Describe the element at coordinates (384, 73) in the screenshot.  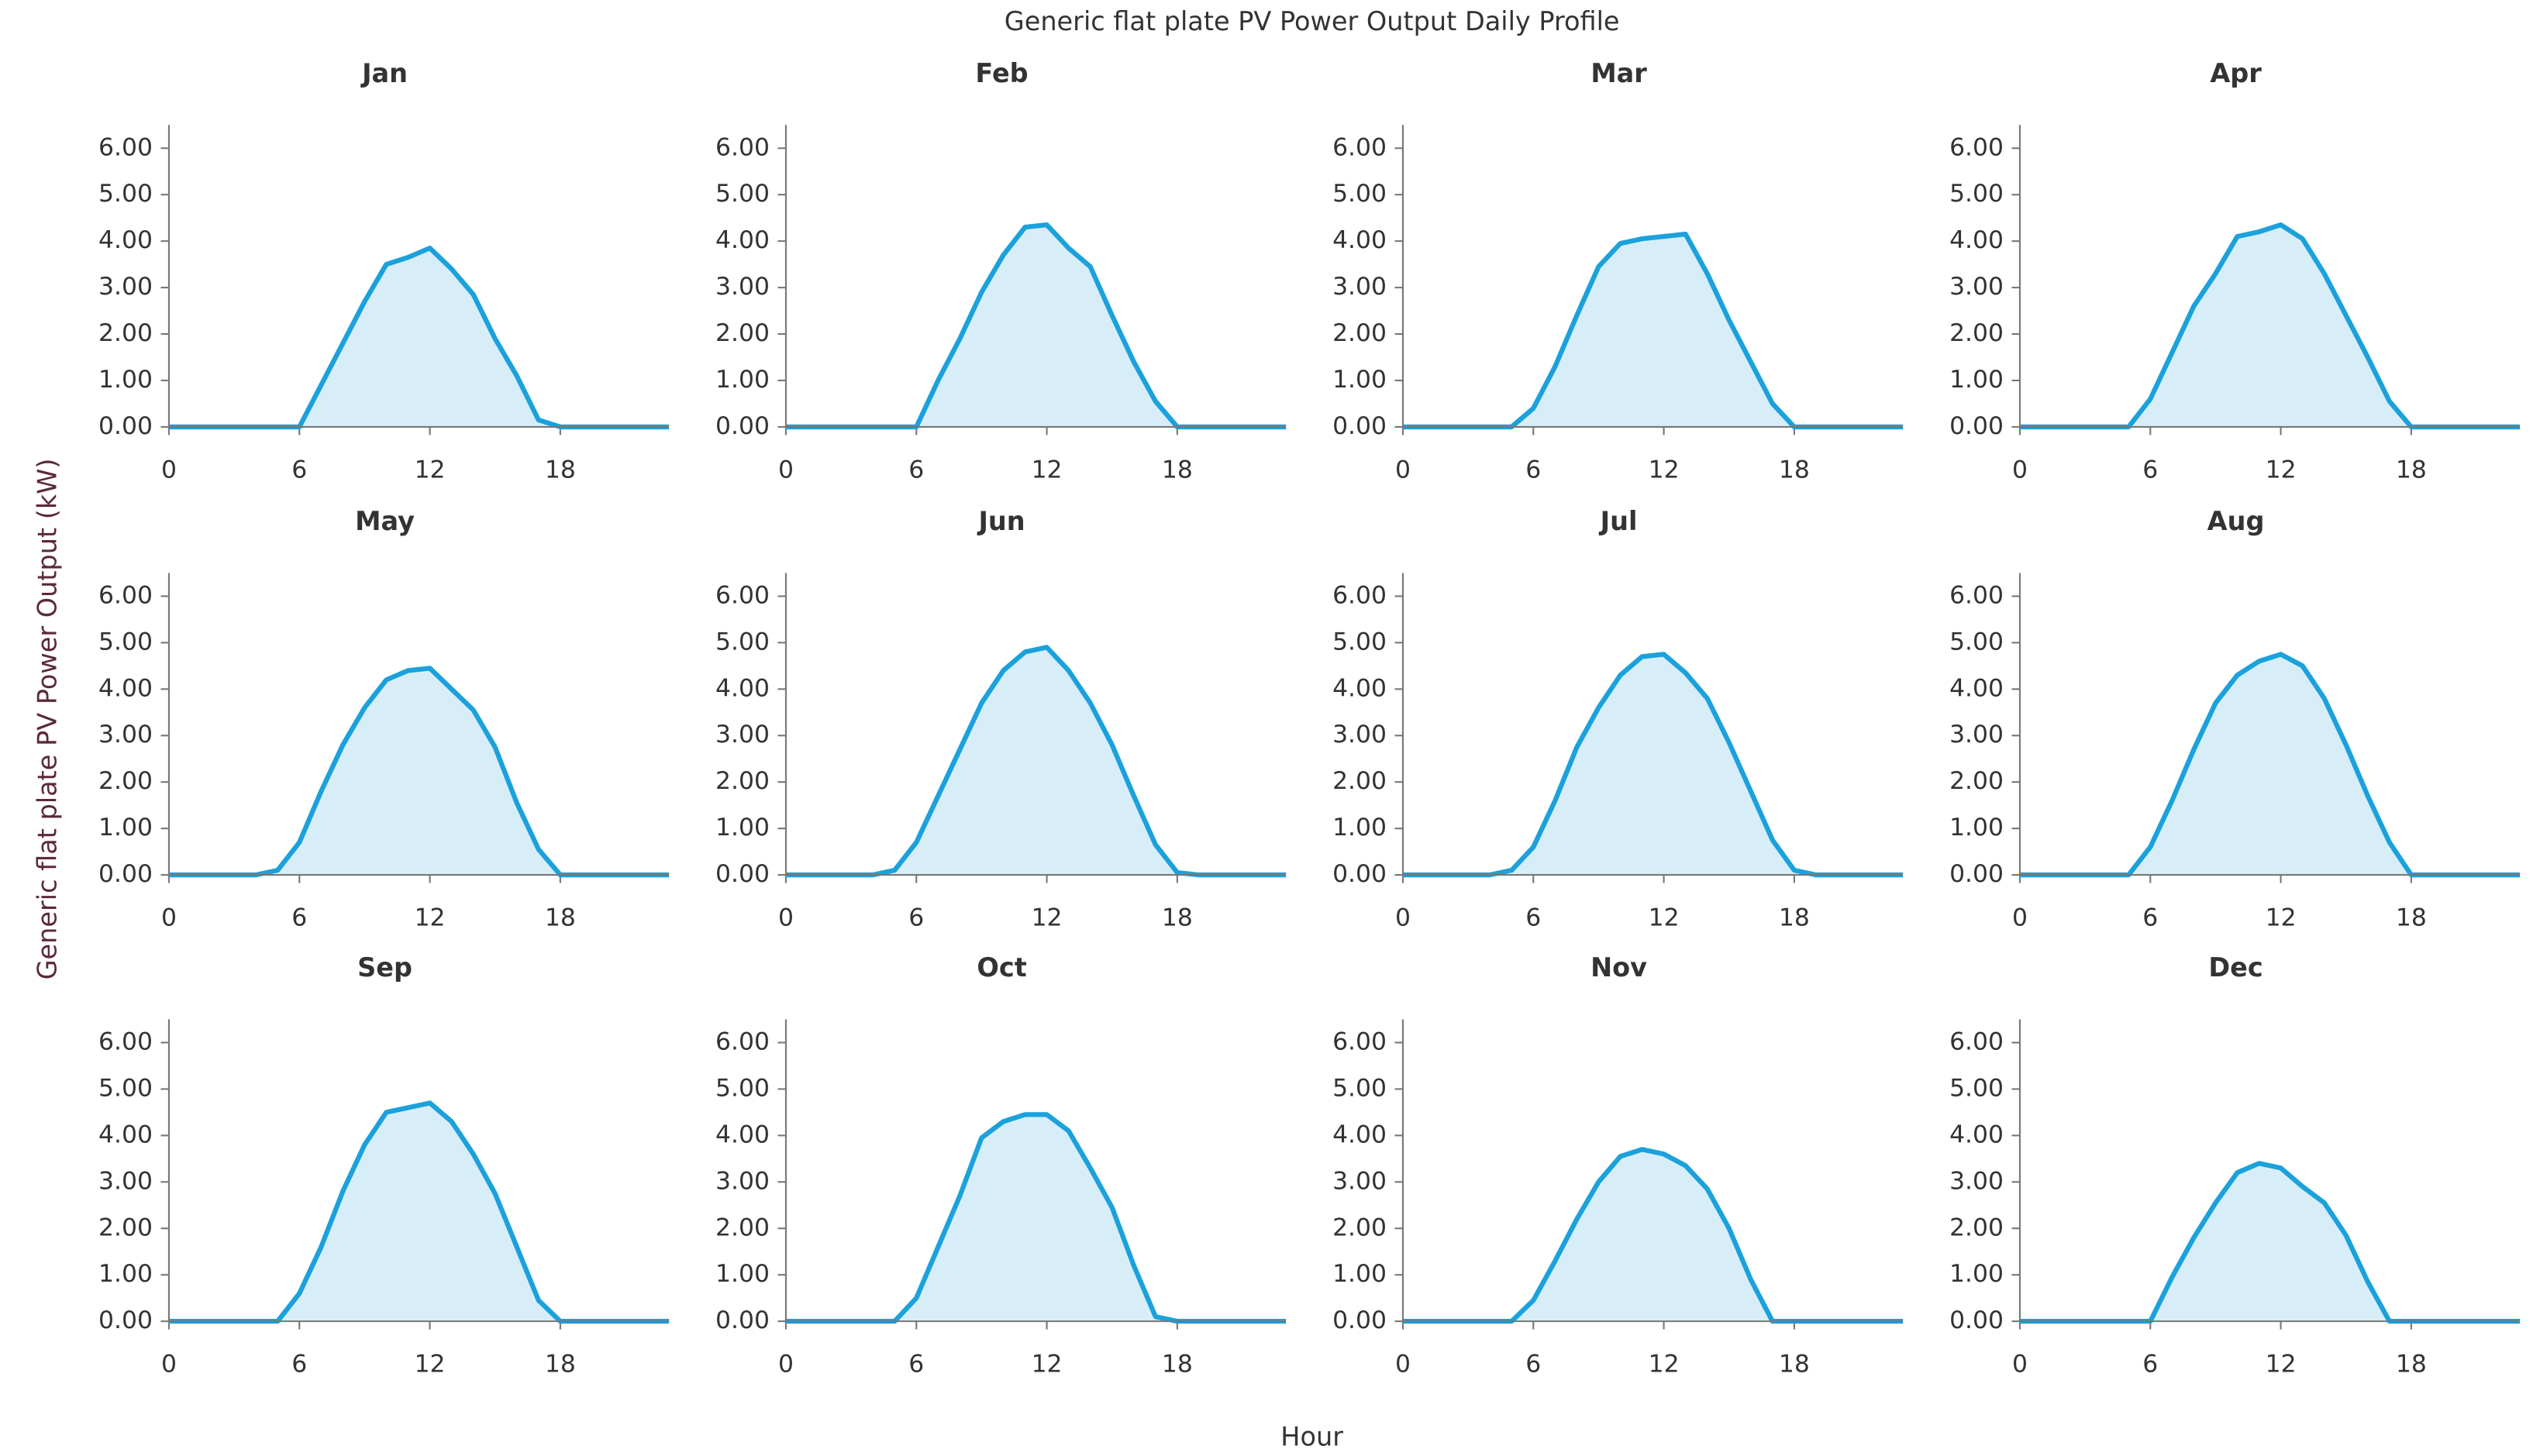
I see `subplot-title: Jan` at that location.